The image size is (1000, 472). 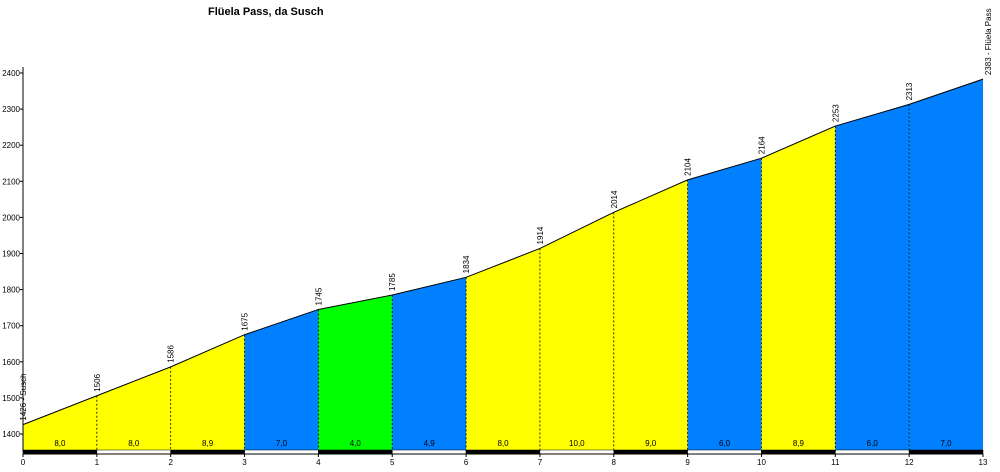 What do you see at coordinates (651, 443) in the screenshot?
I see `gradient-label: 9,0` at bounding box center [651, 443].